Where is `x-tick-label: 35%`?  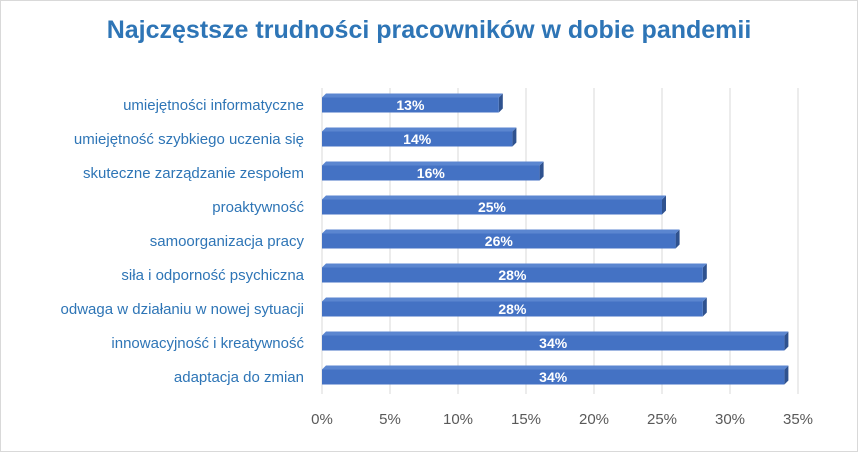 x-tick-label: 35% is located at coordinates (798, 419).